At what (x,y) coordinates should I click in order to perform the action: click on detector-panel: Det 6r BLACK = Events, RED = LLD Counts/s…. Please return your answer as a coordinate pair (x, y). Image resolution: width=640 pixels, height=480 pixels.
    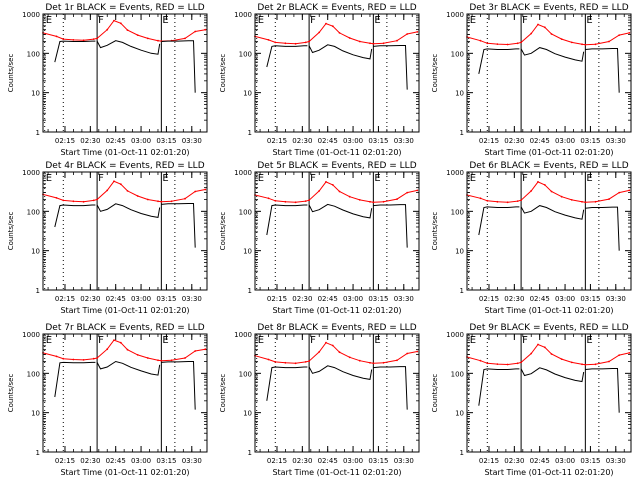
    Looking at the image, I should click on (531, 238).